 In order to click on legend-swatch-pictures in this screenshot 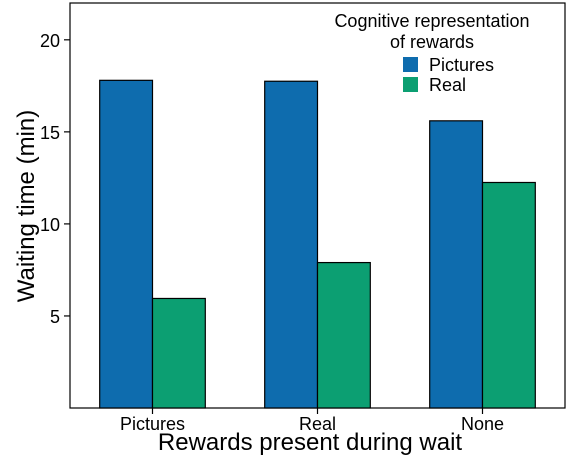, I will do `click(410, 64)`.